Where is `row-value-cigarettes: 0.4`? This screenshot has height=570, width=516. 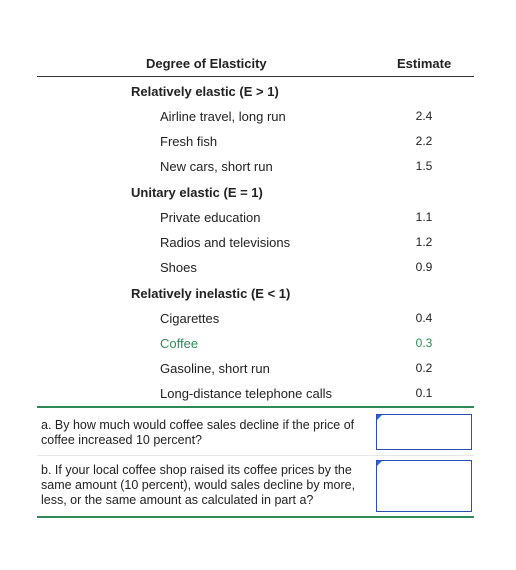 row-value-cigarettes: 0.4 is located at coordinates (424, 318).